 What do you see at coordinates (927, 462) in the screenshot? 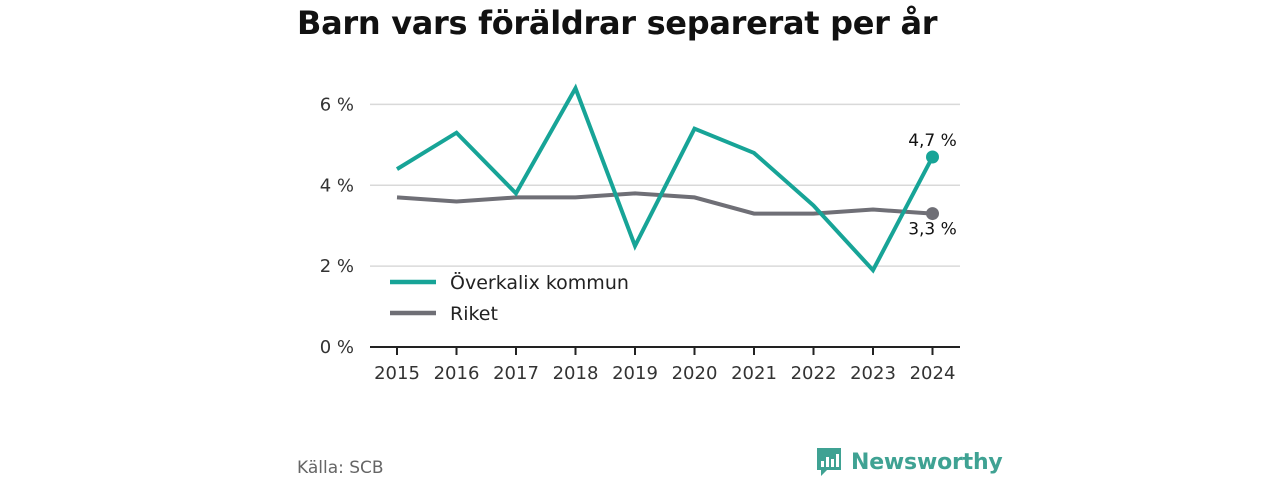
I see `brand-name: Newsworthy` at bounding box center [927, 462].